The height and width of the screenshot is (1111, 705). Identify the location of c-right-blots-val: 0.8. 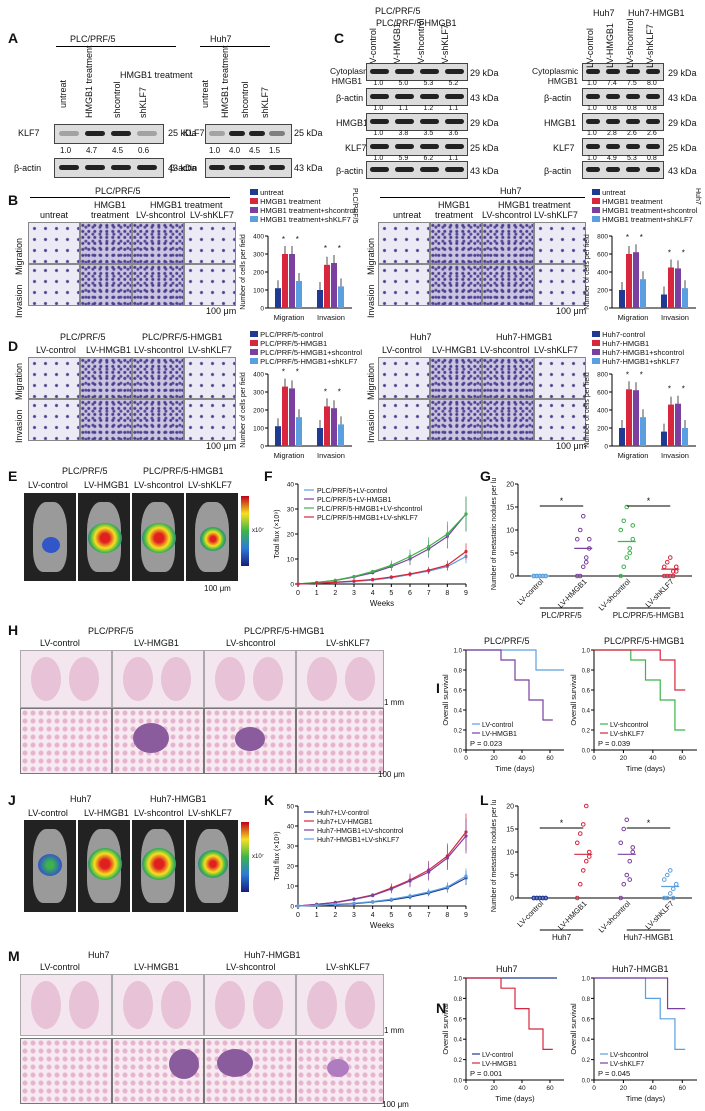
(652, 108).